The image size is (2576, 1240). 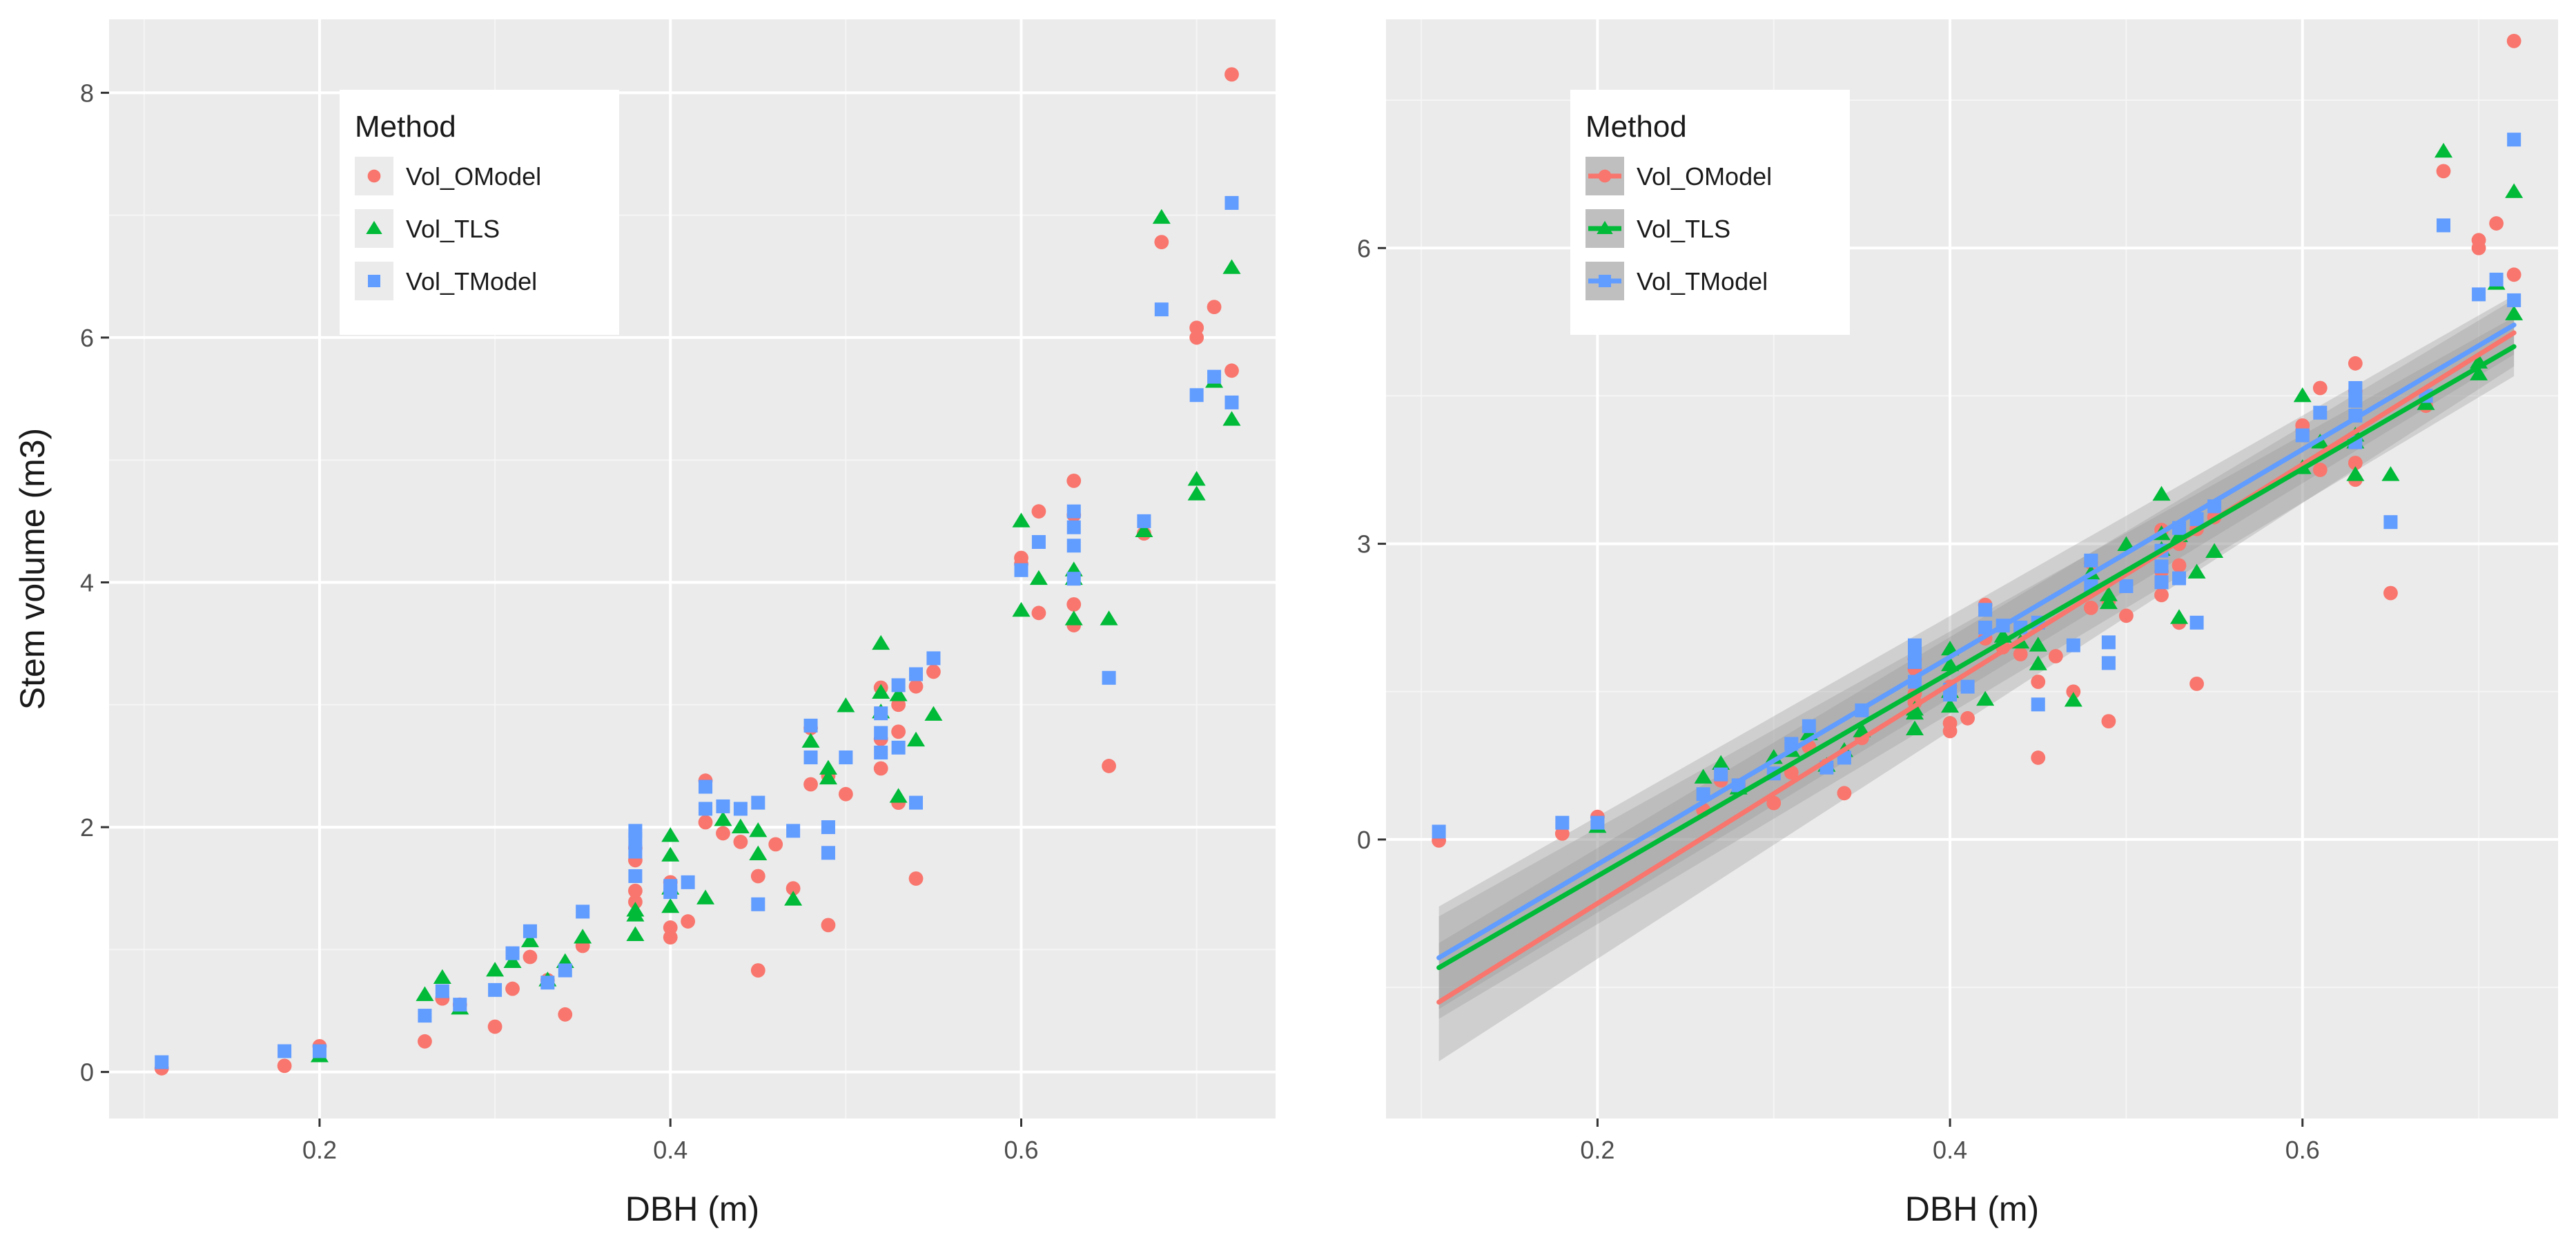 What do you see at coordinates (405, 127) in the screenshot?
I see `legend-title: Method` at bounding box center [405, 127].